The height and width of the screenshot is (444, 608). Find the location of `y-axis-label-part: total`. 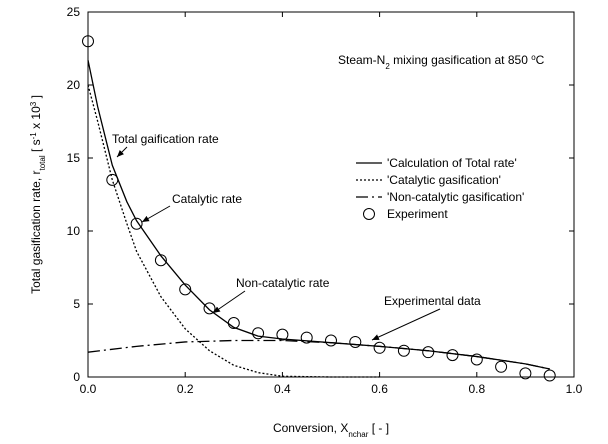

y-axis-label-part: total is located at coordinates (42, 162).